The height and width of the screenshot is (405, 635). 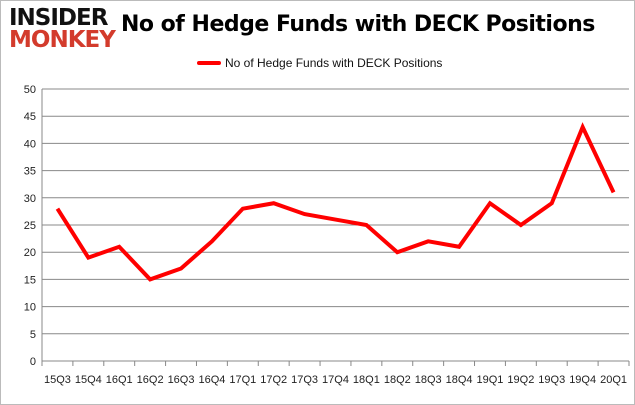 I want to click on x-tick-label: 17Q1, so click(x=242, y=380).